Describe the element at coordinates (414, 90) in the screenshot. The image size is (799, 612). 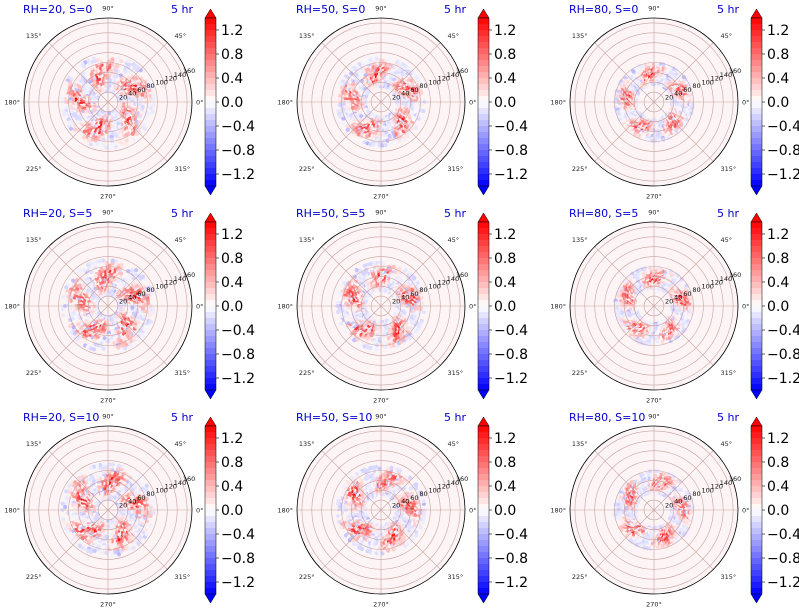
I see `r-tick-label: 60` at that location.